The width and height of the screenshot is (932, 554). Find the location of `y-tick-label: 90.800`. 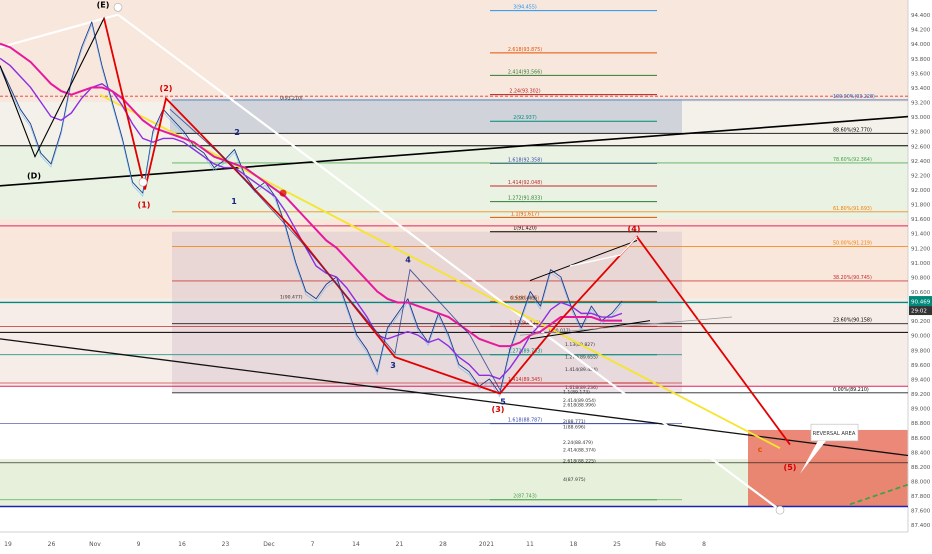

y-tick-label: 90.800 is located at coordinates (921, 278).